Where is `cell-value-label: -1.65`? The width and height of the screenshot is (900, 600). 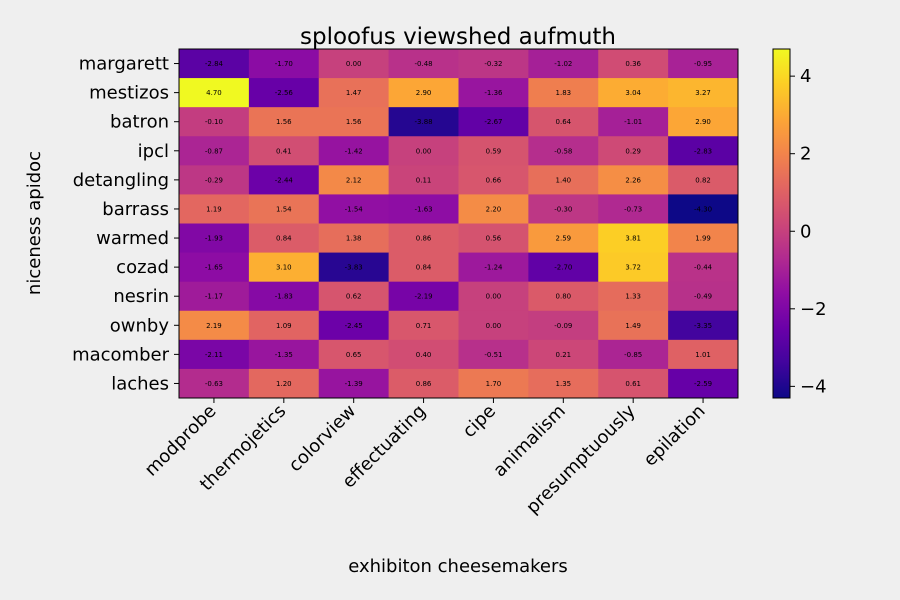 cell-value-label: -1.65 is located at coordinates (214, 268).